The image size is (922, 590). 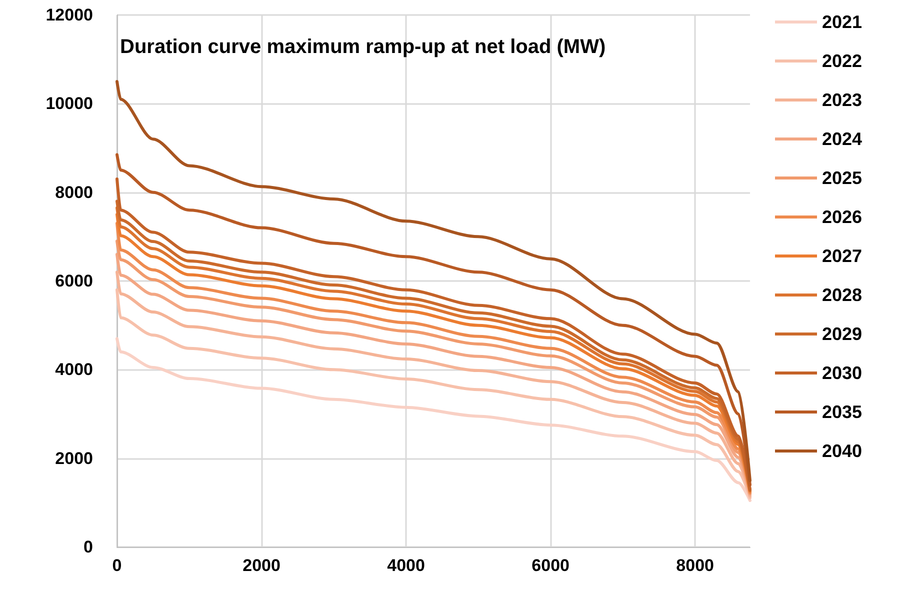 I want to click on y-tick-label: 4000, so click(x=74, y=370).